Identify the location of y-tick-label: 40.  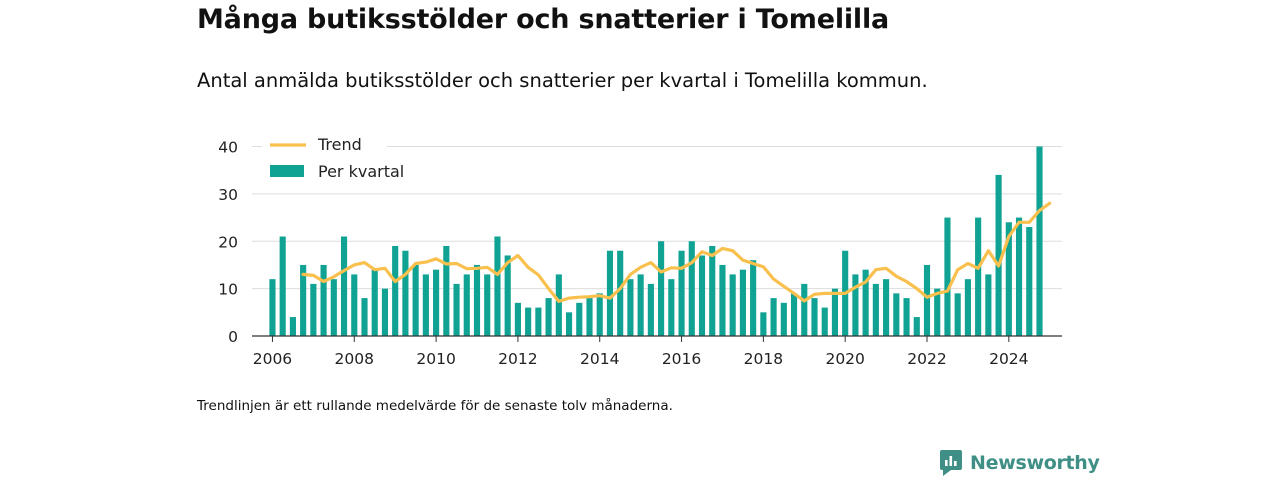
(228, 148).